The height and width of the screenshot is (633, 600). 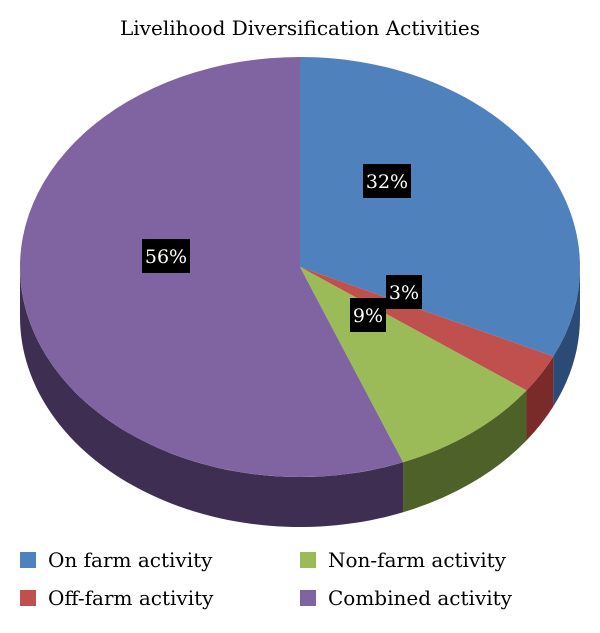 I want to click on pie-labels: 32% 3% 9% 56%, so click(x=282, y=248).